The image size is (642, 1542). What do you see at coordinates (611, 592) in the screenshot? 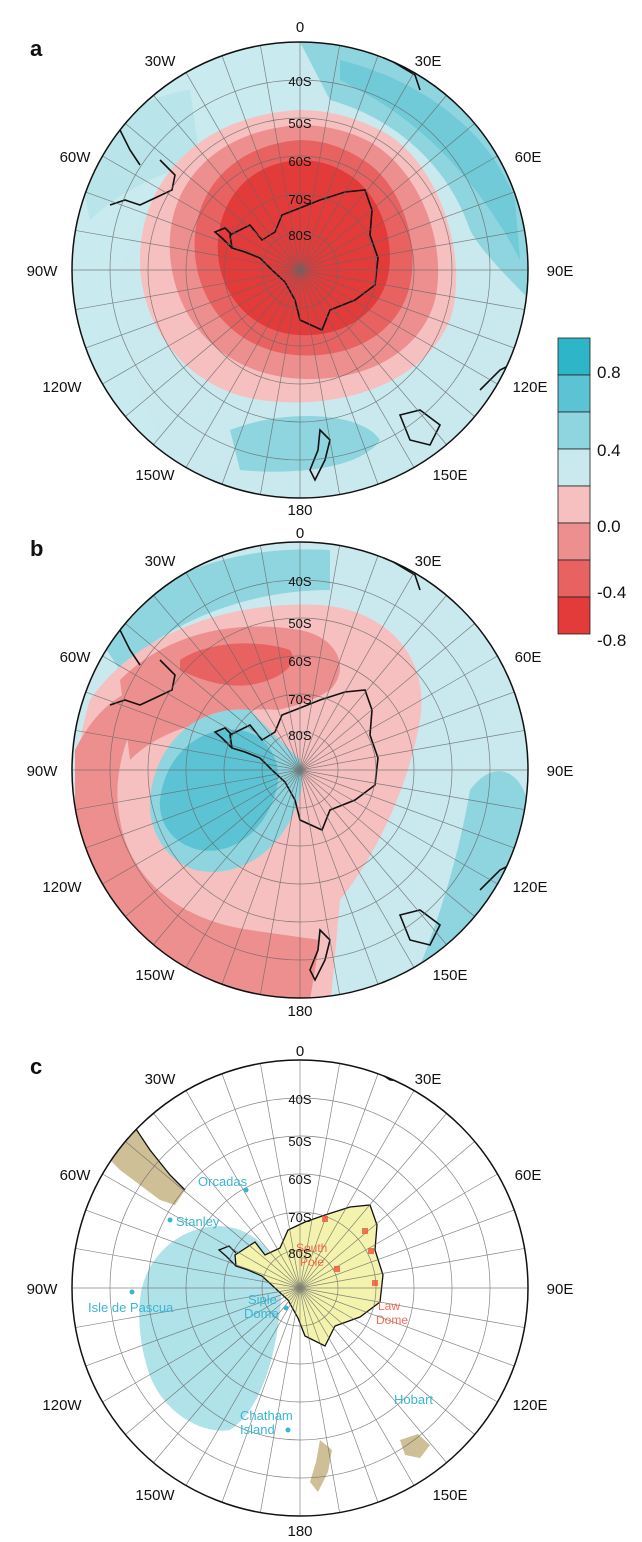
I see `colorbar-label-neg0.4: -0.4` at bounding box center [611, 592].